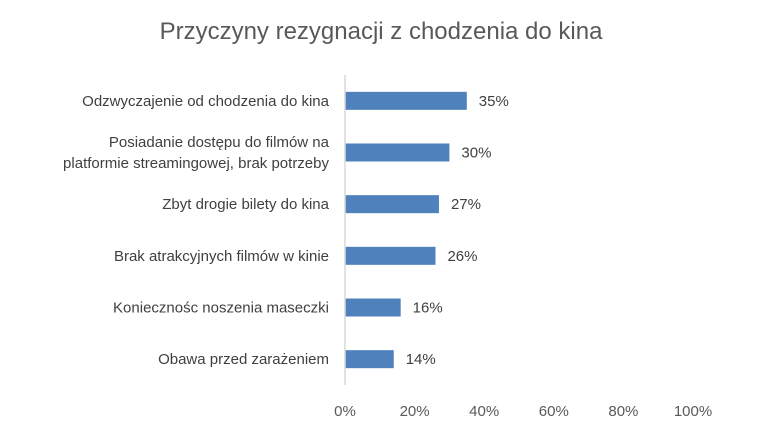 The width and height of the screenshot is (762, 436). Describe the element at coordinates (462, 256) in the screenshot. I see `data-label: 26%` at that location.